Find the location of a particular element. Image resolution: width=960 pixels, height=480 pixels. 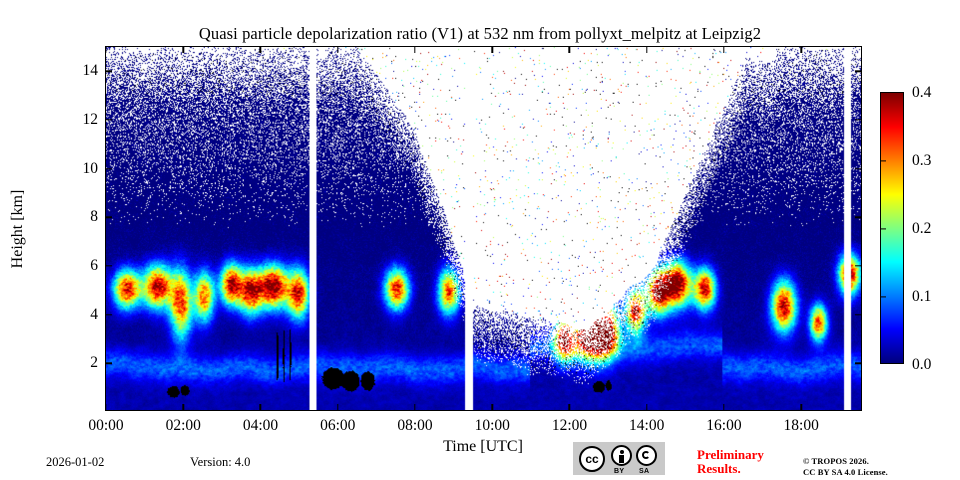

y-tick-label: 6 is located at coordinates (94, 265).